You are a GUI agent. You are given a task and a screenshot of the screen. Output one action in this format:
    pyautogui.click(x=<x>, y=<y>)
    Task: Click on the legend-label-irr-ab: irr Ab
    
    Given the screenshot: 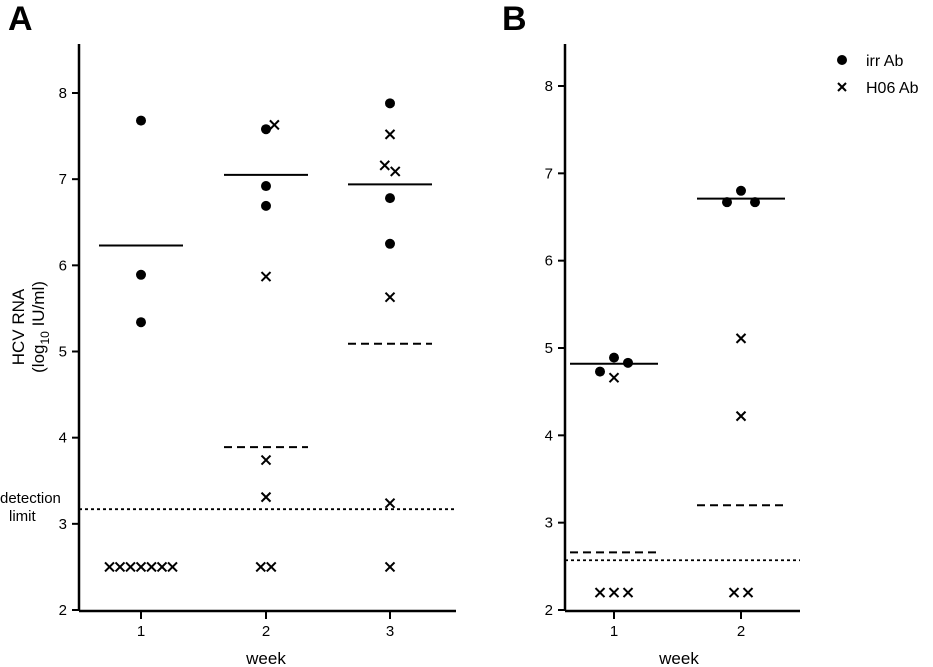 What is the action you would take?
    pyautogui.click(x=884, y=61)
    